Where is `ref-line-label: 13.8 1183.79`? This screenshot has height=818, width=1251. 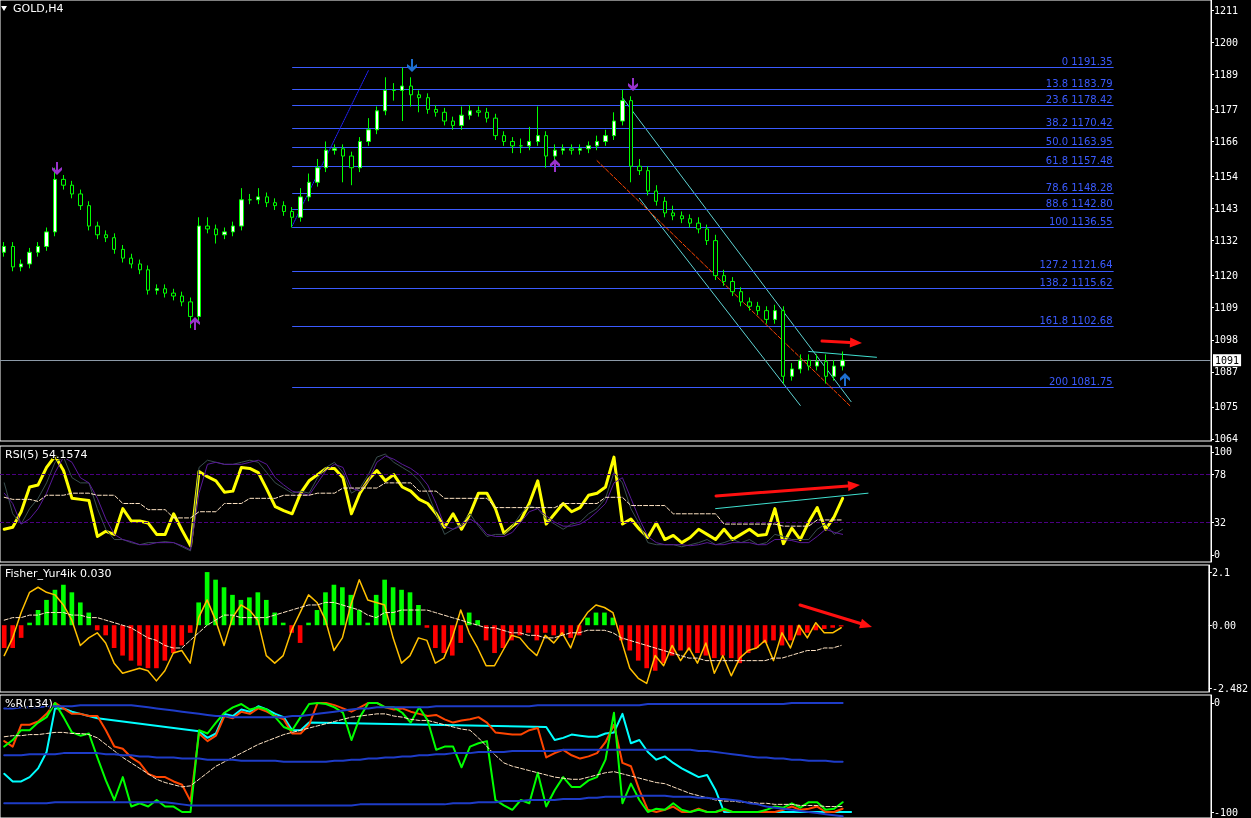
ref-line-label: 13.8 1183.79 is located at coordinates (1079, 84).